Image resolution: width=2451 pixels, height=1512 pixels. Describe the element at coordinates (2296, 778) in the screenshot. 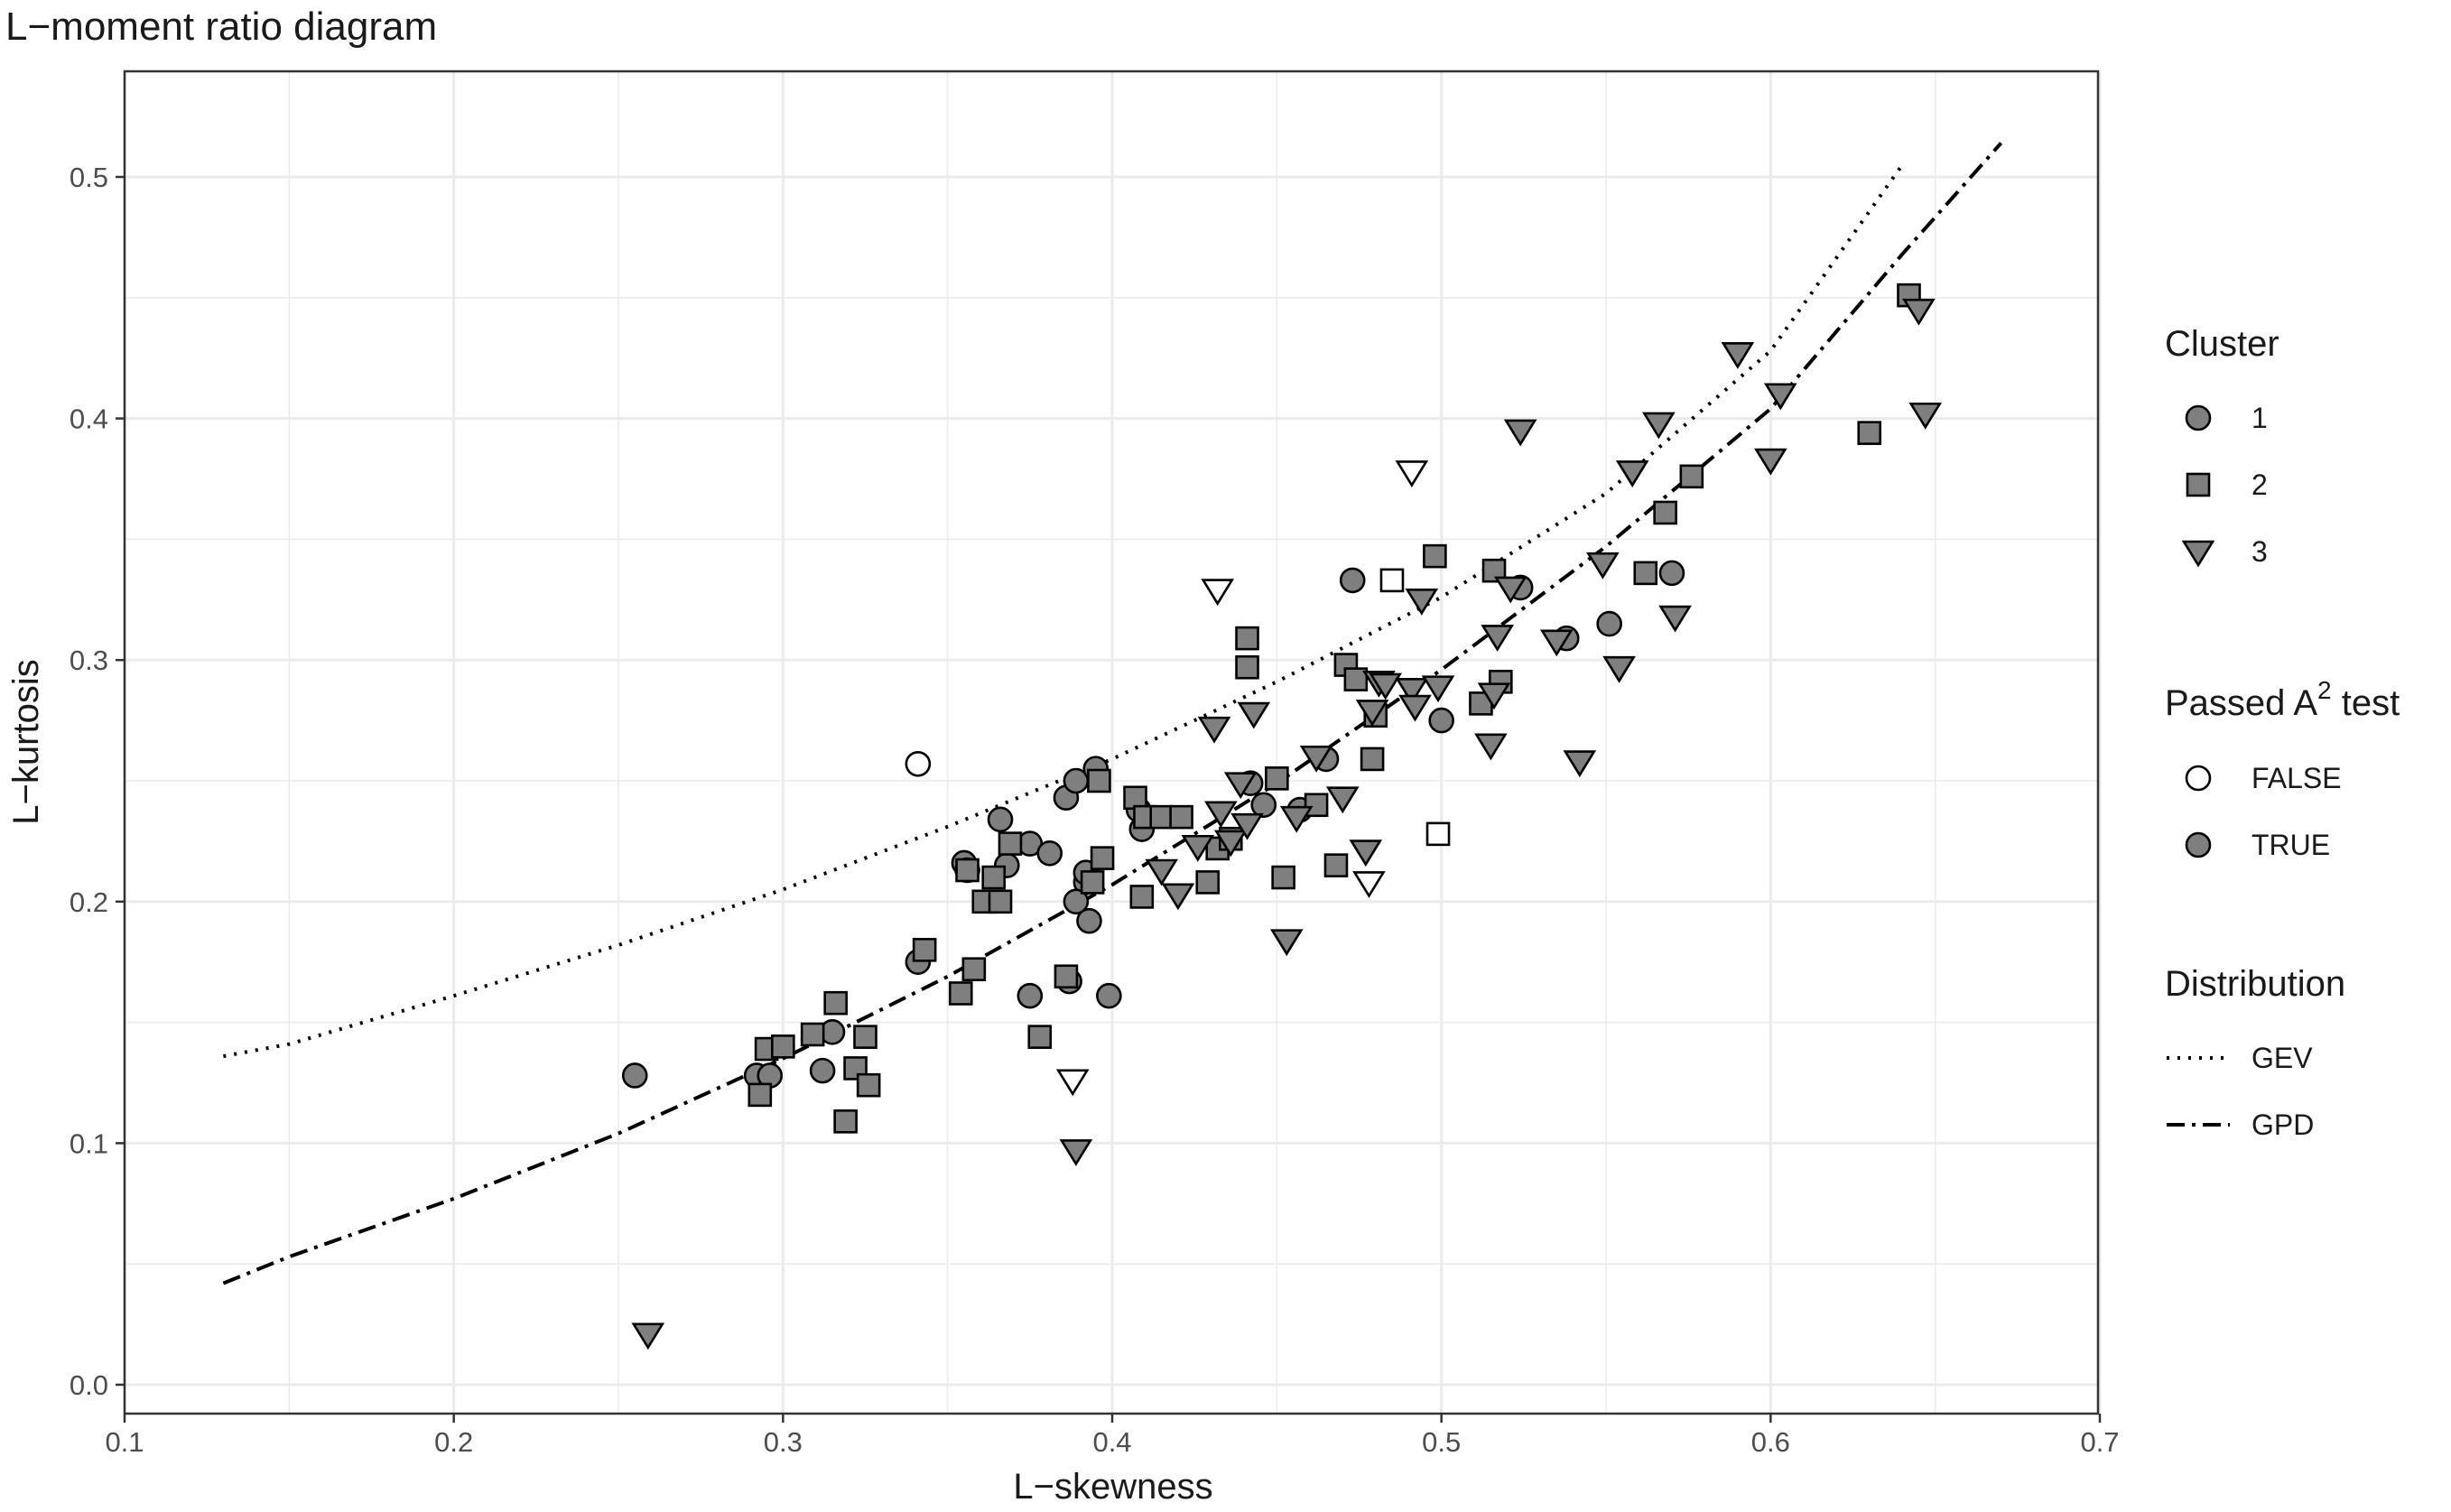

I see `legend-label-passed: FALSE` at that location.